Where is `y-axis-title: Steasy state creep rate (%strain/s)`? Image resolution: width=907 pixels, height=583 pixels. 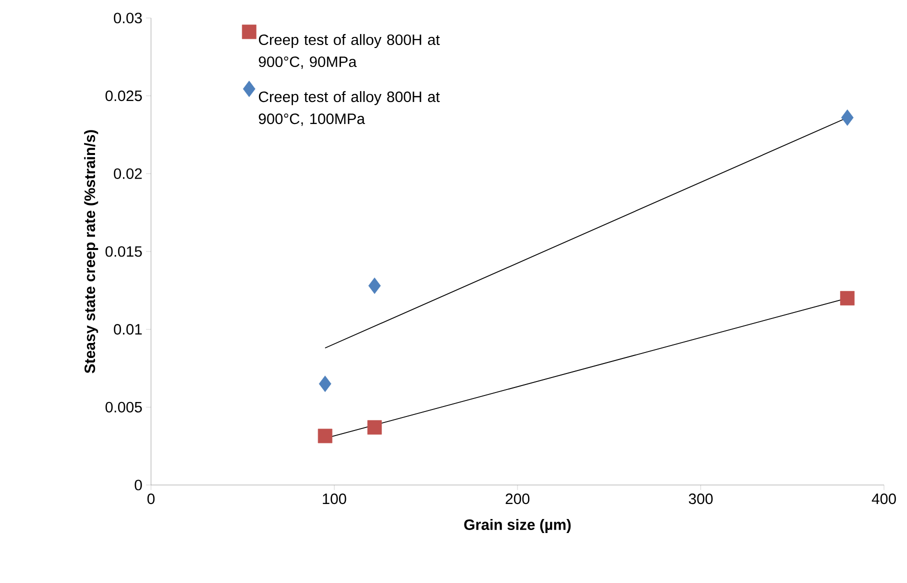
y-axis-title: Steasy state creep rate (%strain/s) is located at coordinates (91, 252).